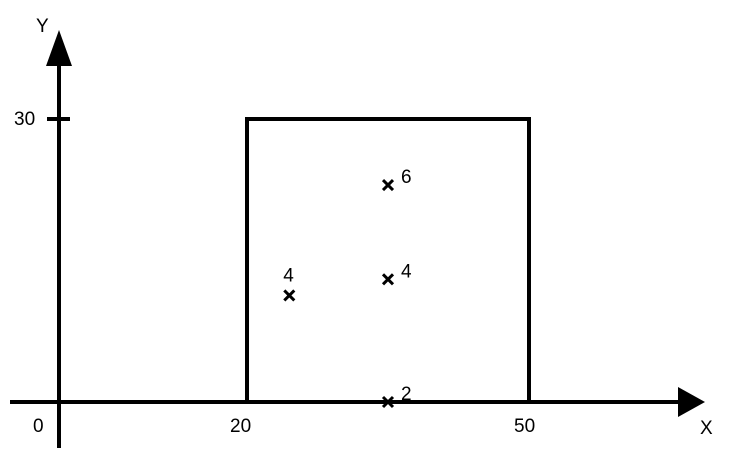  I want to click on point-3: 2, so click(396, 396).